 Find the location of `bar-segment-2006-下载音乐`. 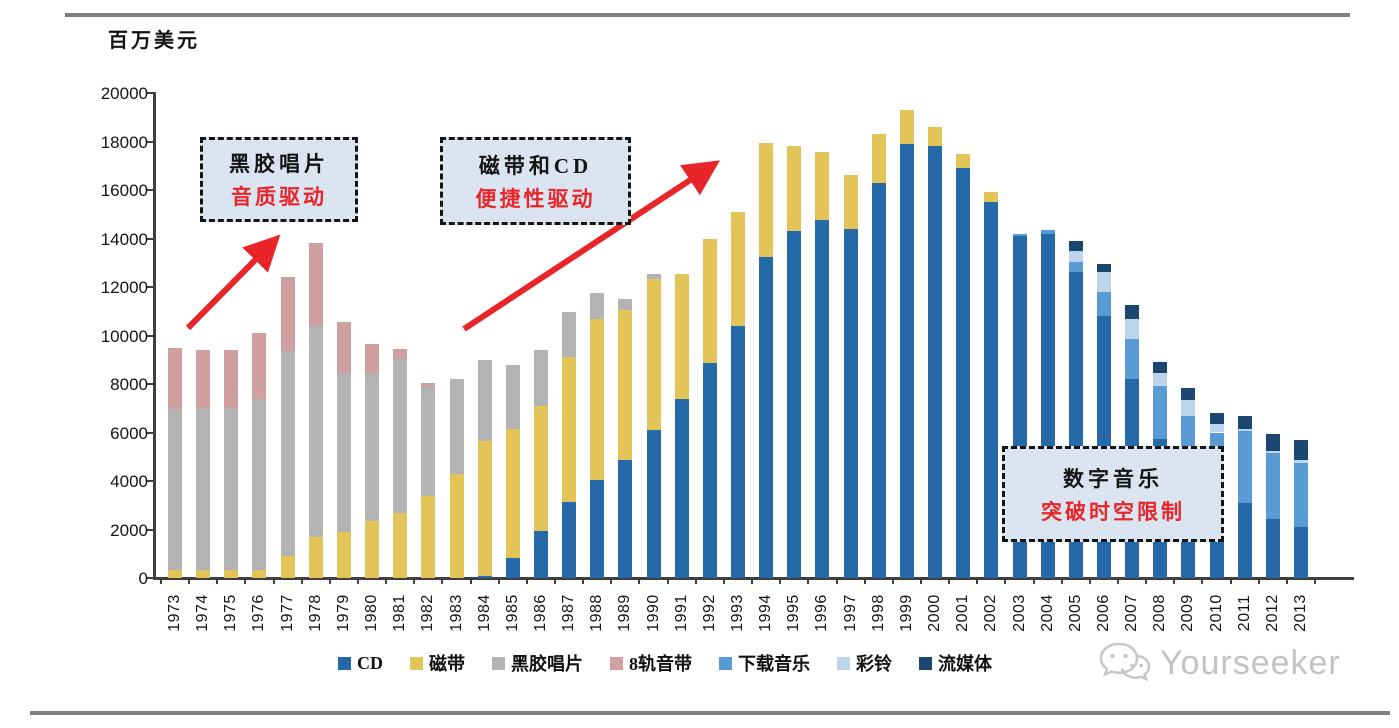

bar-segment-2006-下载音乐 is located at coordinates (1103, 304).